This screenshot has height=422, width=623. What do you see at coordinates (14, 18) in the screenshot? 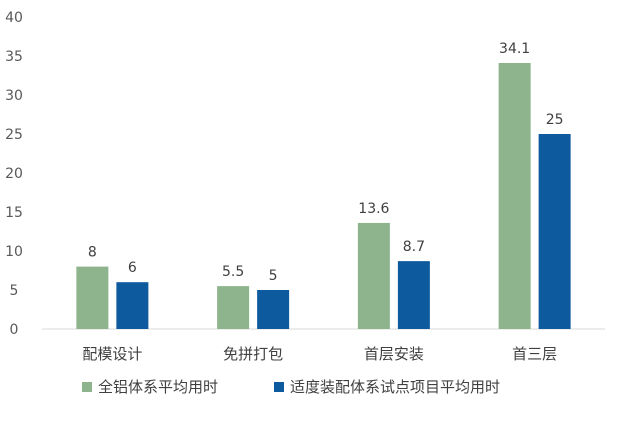
I see `y-tick-label: 40` at bounding box center [14, 18].